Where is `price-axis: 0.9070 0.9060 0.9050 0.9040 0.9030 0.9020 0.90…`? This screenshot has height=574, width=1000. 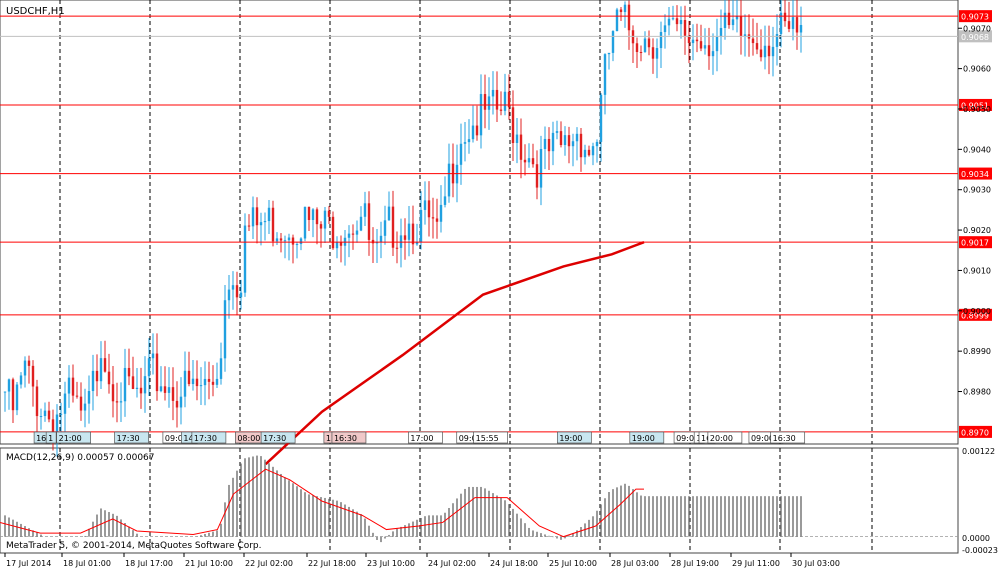
price-axis: 0.9070 0.9060 0.9050 0.9040 0.9030 0.9020 0.90… is located at coordinates (974, 210).